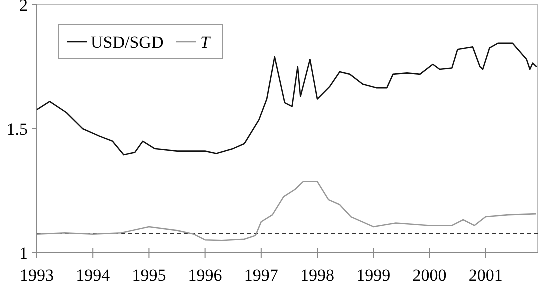  What do you see at coordinates (149, 275) in the screenshot?
I see `x-tick-label: 1995` at bounding box center [149, 275].